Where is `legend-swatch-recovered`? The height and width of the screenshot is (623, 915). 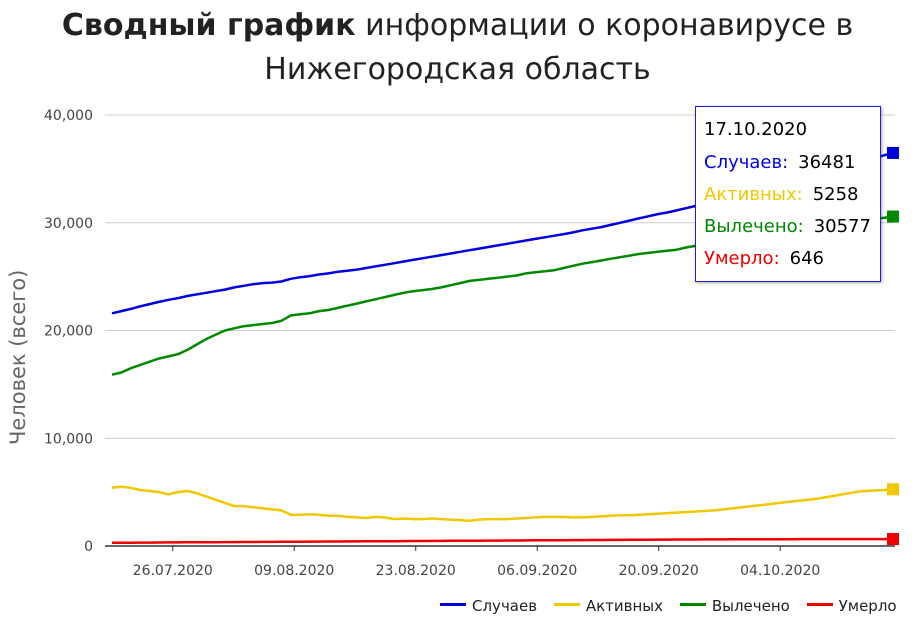 legend-swatch-recovered is located at coordinates (692, 604).